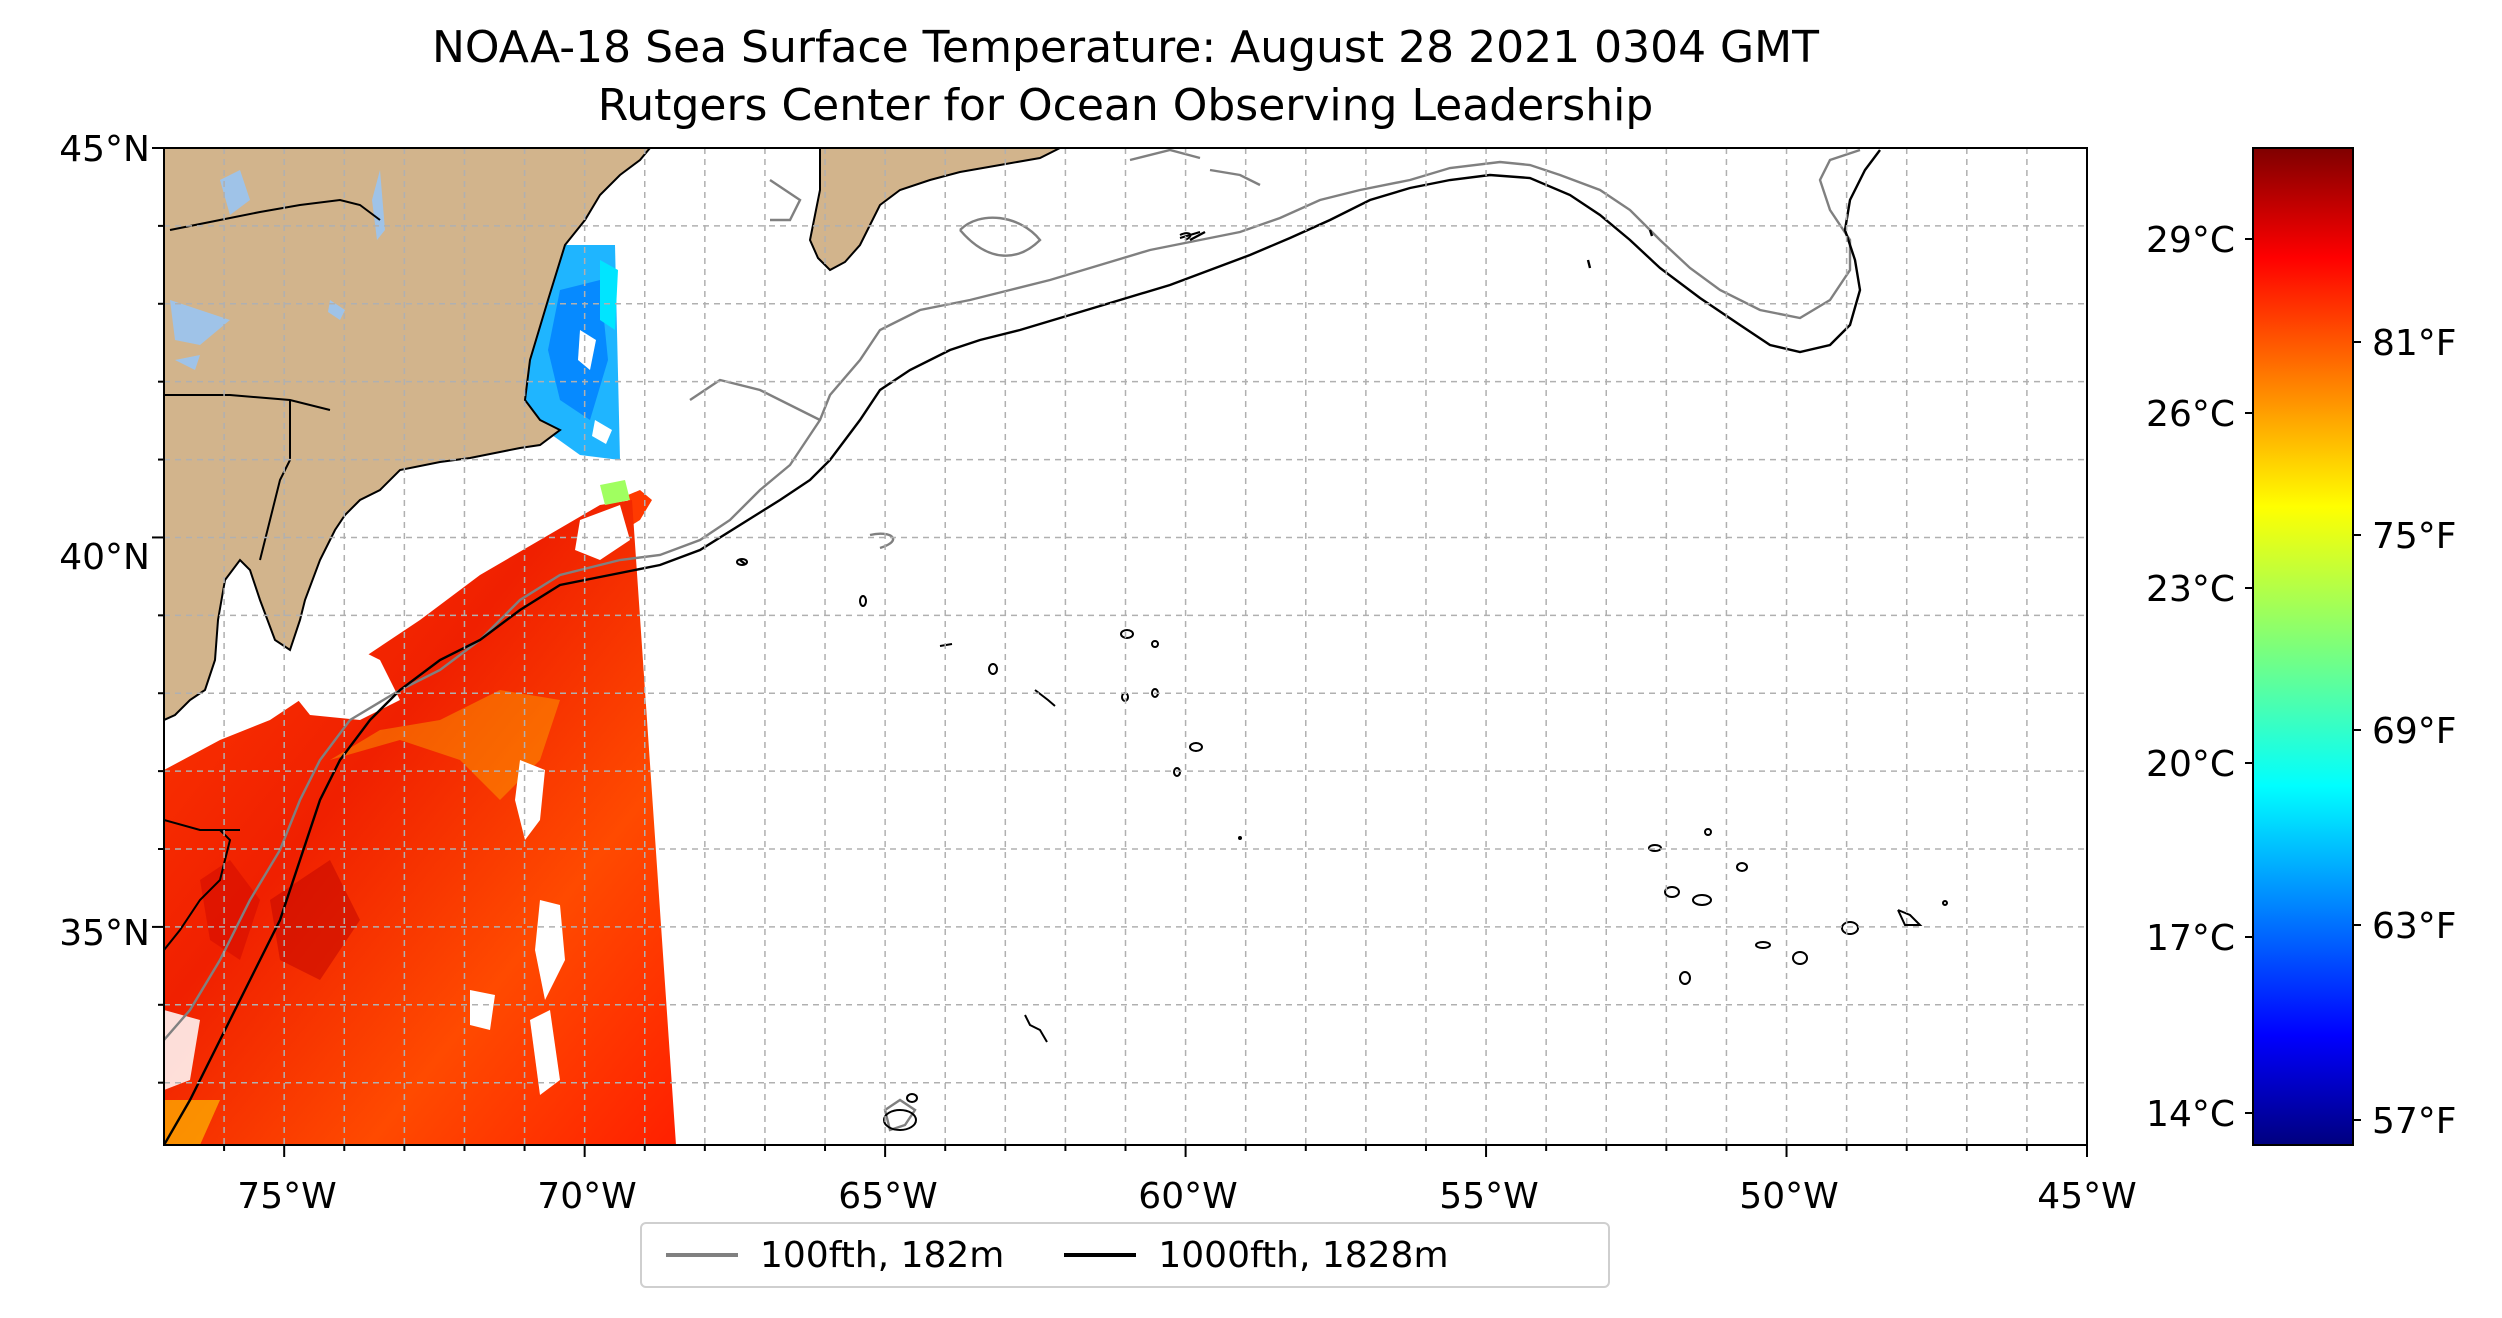 Image resolution: width=2502 pixels, height=1318 pixels. What do you see at coordinates (2086, 1196) in the screenshot?
I see `lon-tick-45w: 45°W` at bounding box center [2086, 1196].